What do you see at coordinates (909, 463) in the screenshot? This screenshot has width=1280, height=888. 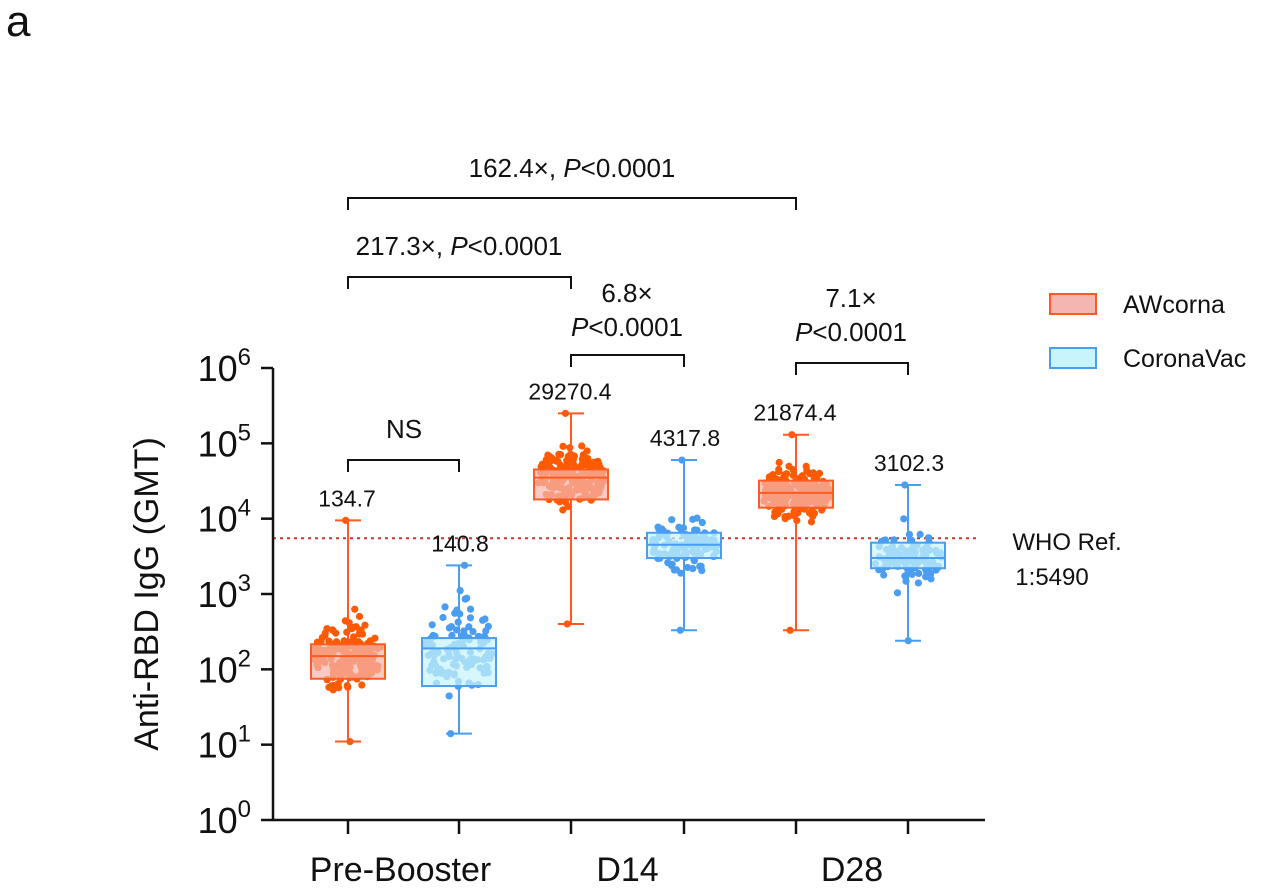 I see `gmt-label: 3102.3` at bounding box center [909, 463].